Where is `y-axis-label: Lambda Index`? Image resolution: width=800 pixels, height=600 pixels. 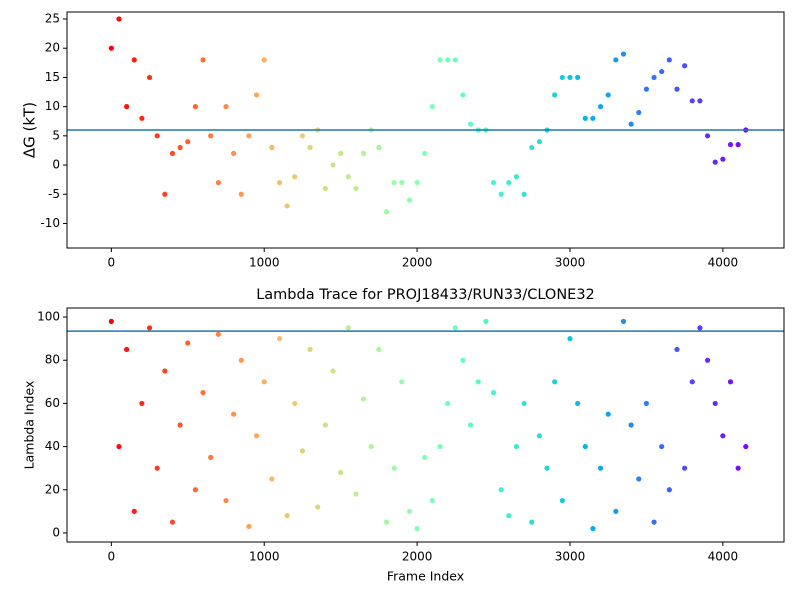
y-axis-label: Lambda Index is located at coordinates (29, 425).